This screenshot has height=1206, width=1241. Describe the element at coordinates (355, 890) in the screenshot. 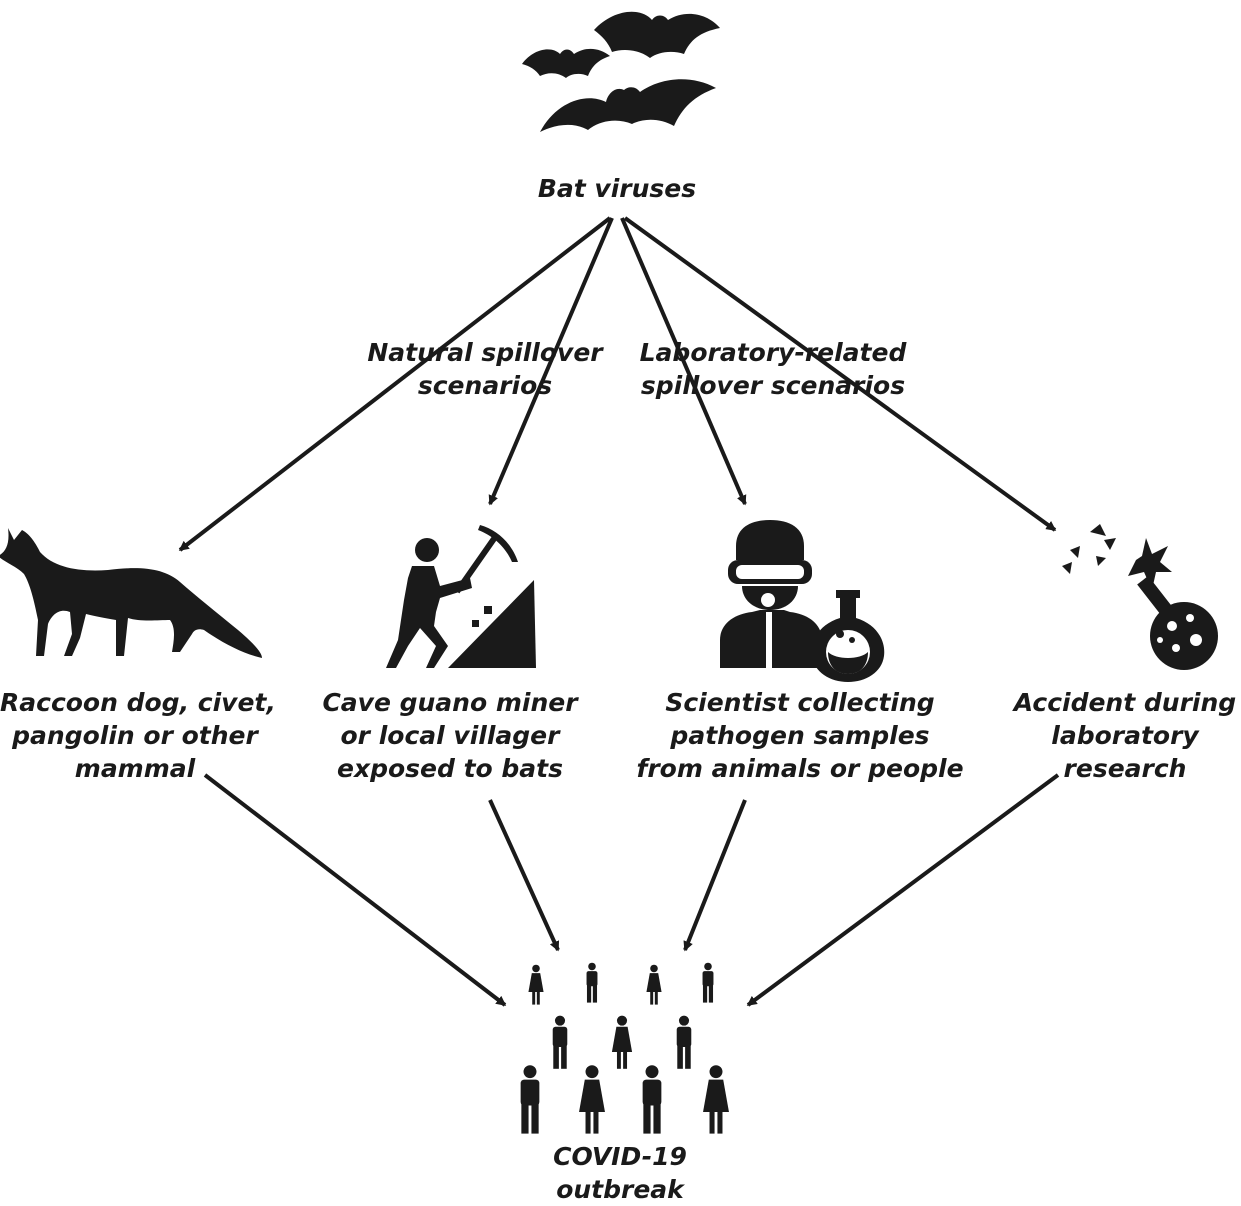

I see `edge-mammal-to-outbreak` at that location.